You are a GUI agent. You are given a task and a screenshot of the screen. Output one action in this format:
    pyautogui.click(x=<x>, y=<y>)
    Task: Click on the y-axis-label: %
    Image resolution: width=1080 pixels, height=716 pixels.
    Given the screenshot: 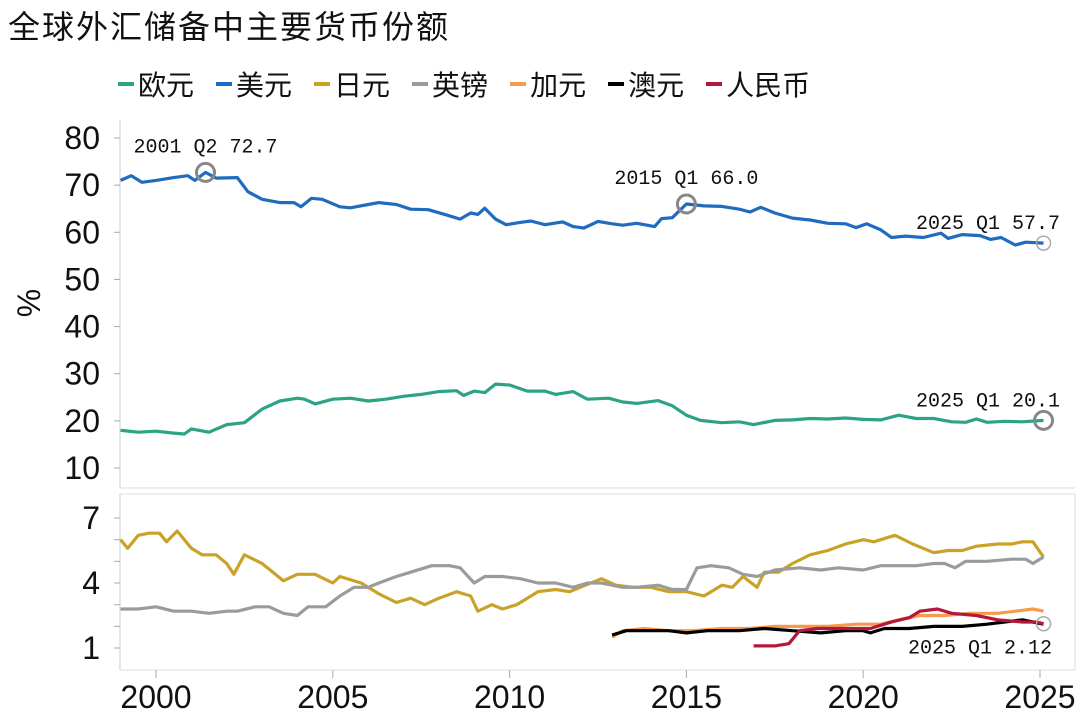 What is the action you would take?
    pyautogui.click(x=29, y=303)
    